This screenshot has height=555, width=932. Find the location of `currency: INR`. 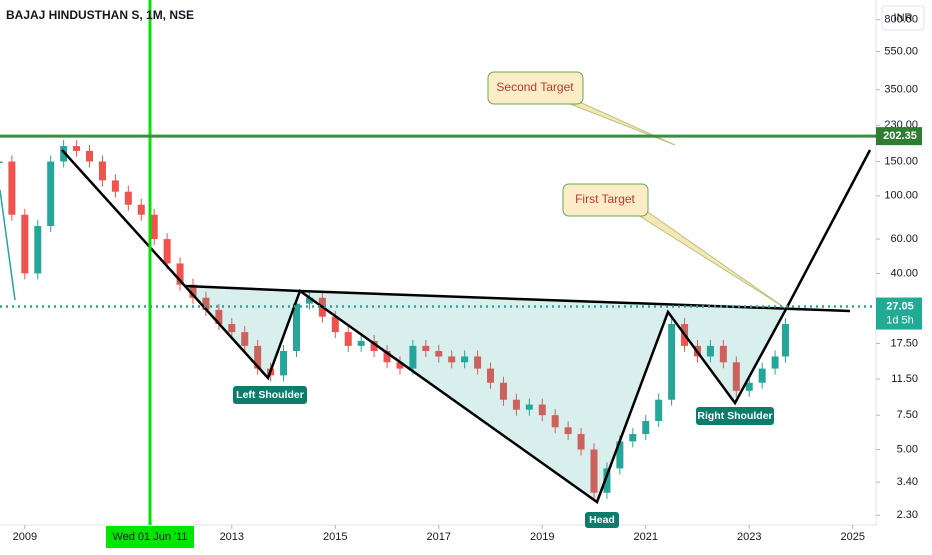

currency: INR is located at coordinates (903, 18).